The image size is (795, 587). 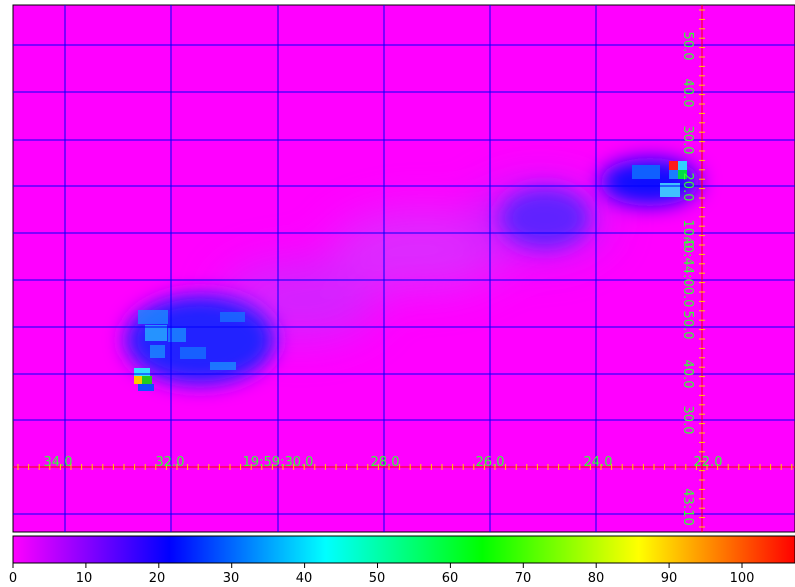 What do you see at coordinates (678, 170) in the screenshot?
I see `right-hotspot` at bounding box center [678, 170].